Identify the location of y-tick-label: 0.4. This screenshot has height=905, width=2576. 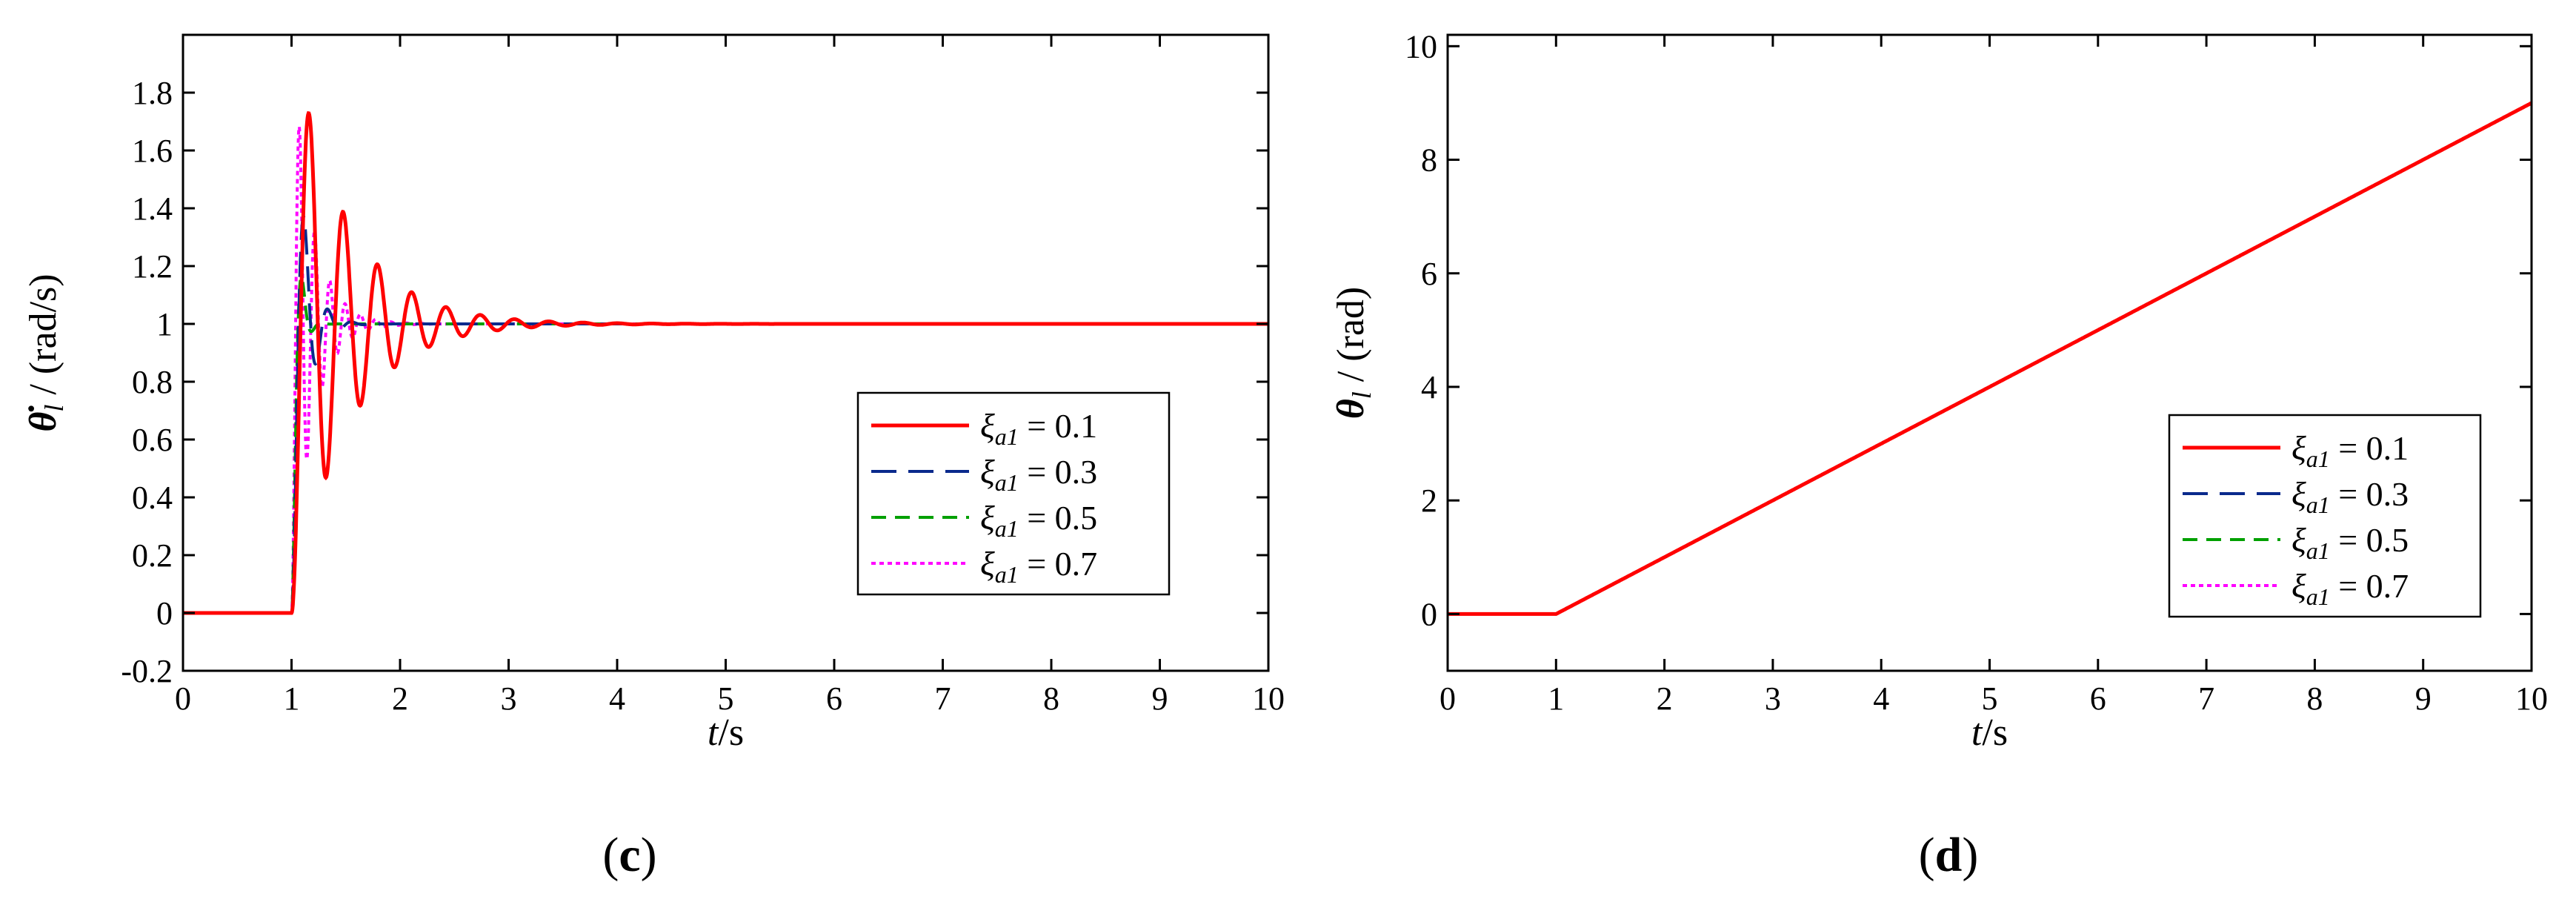
(152, 498).